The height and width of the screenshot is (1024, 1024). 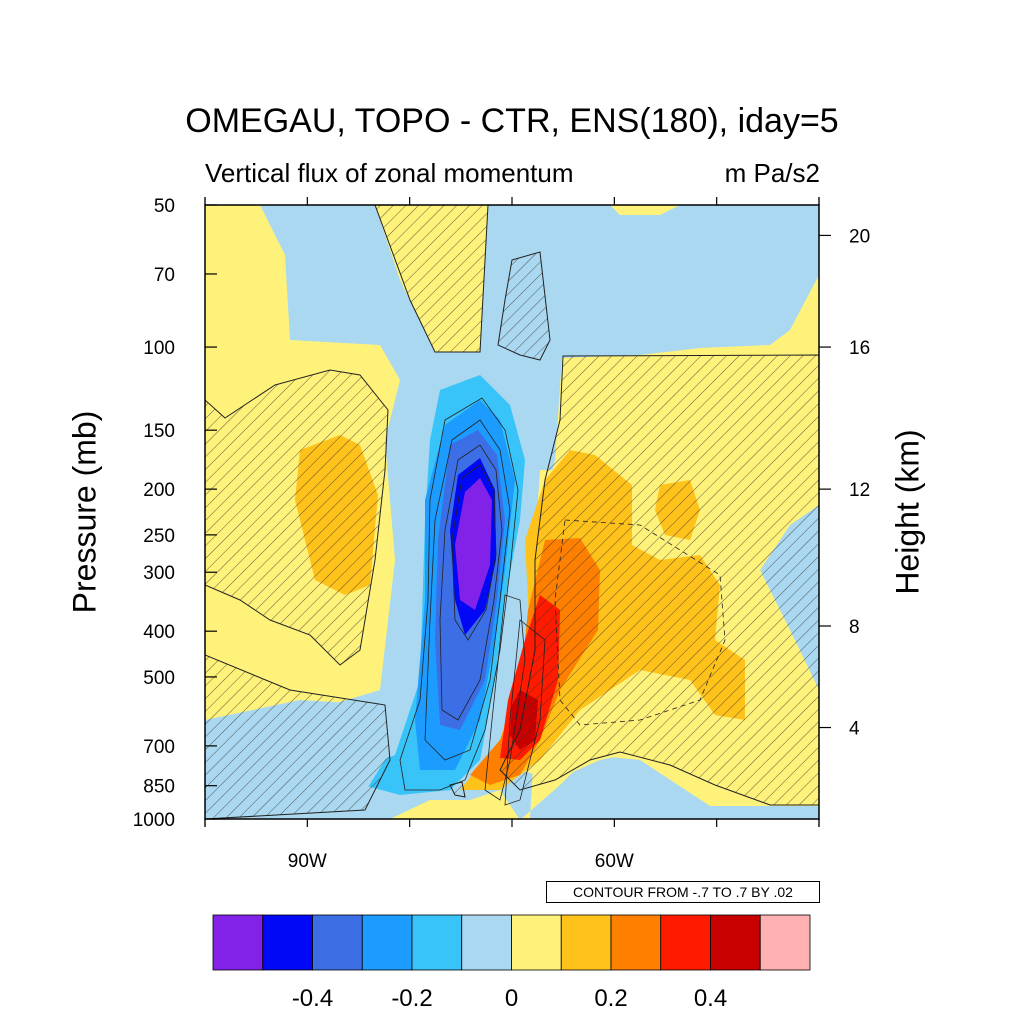 I want to click on chart-subtitle-left: Vertical flux of zonal momentum, so click(x=389, y=173).